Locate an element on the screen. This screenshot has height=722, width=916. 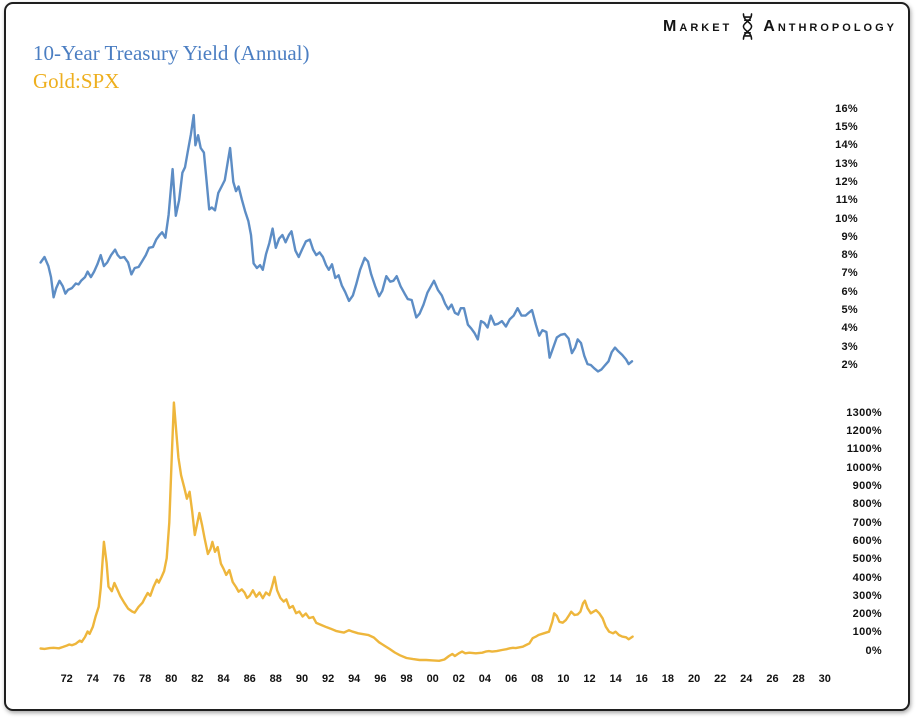
x-tick-label: 76 is located at coordinates (119, 679).